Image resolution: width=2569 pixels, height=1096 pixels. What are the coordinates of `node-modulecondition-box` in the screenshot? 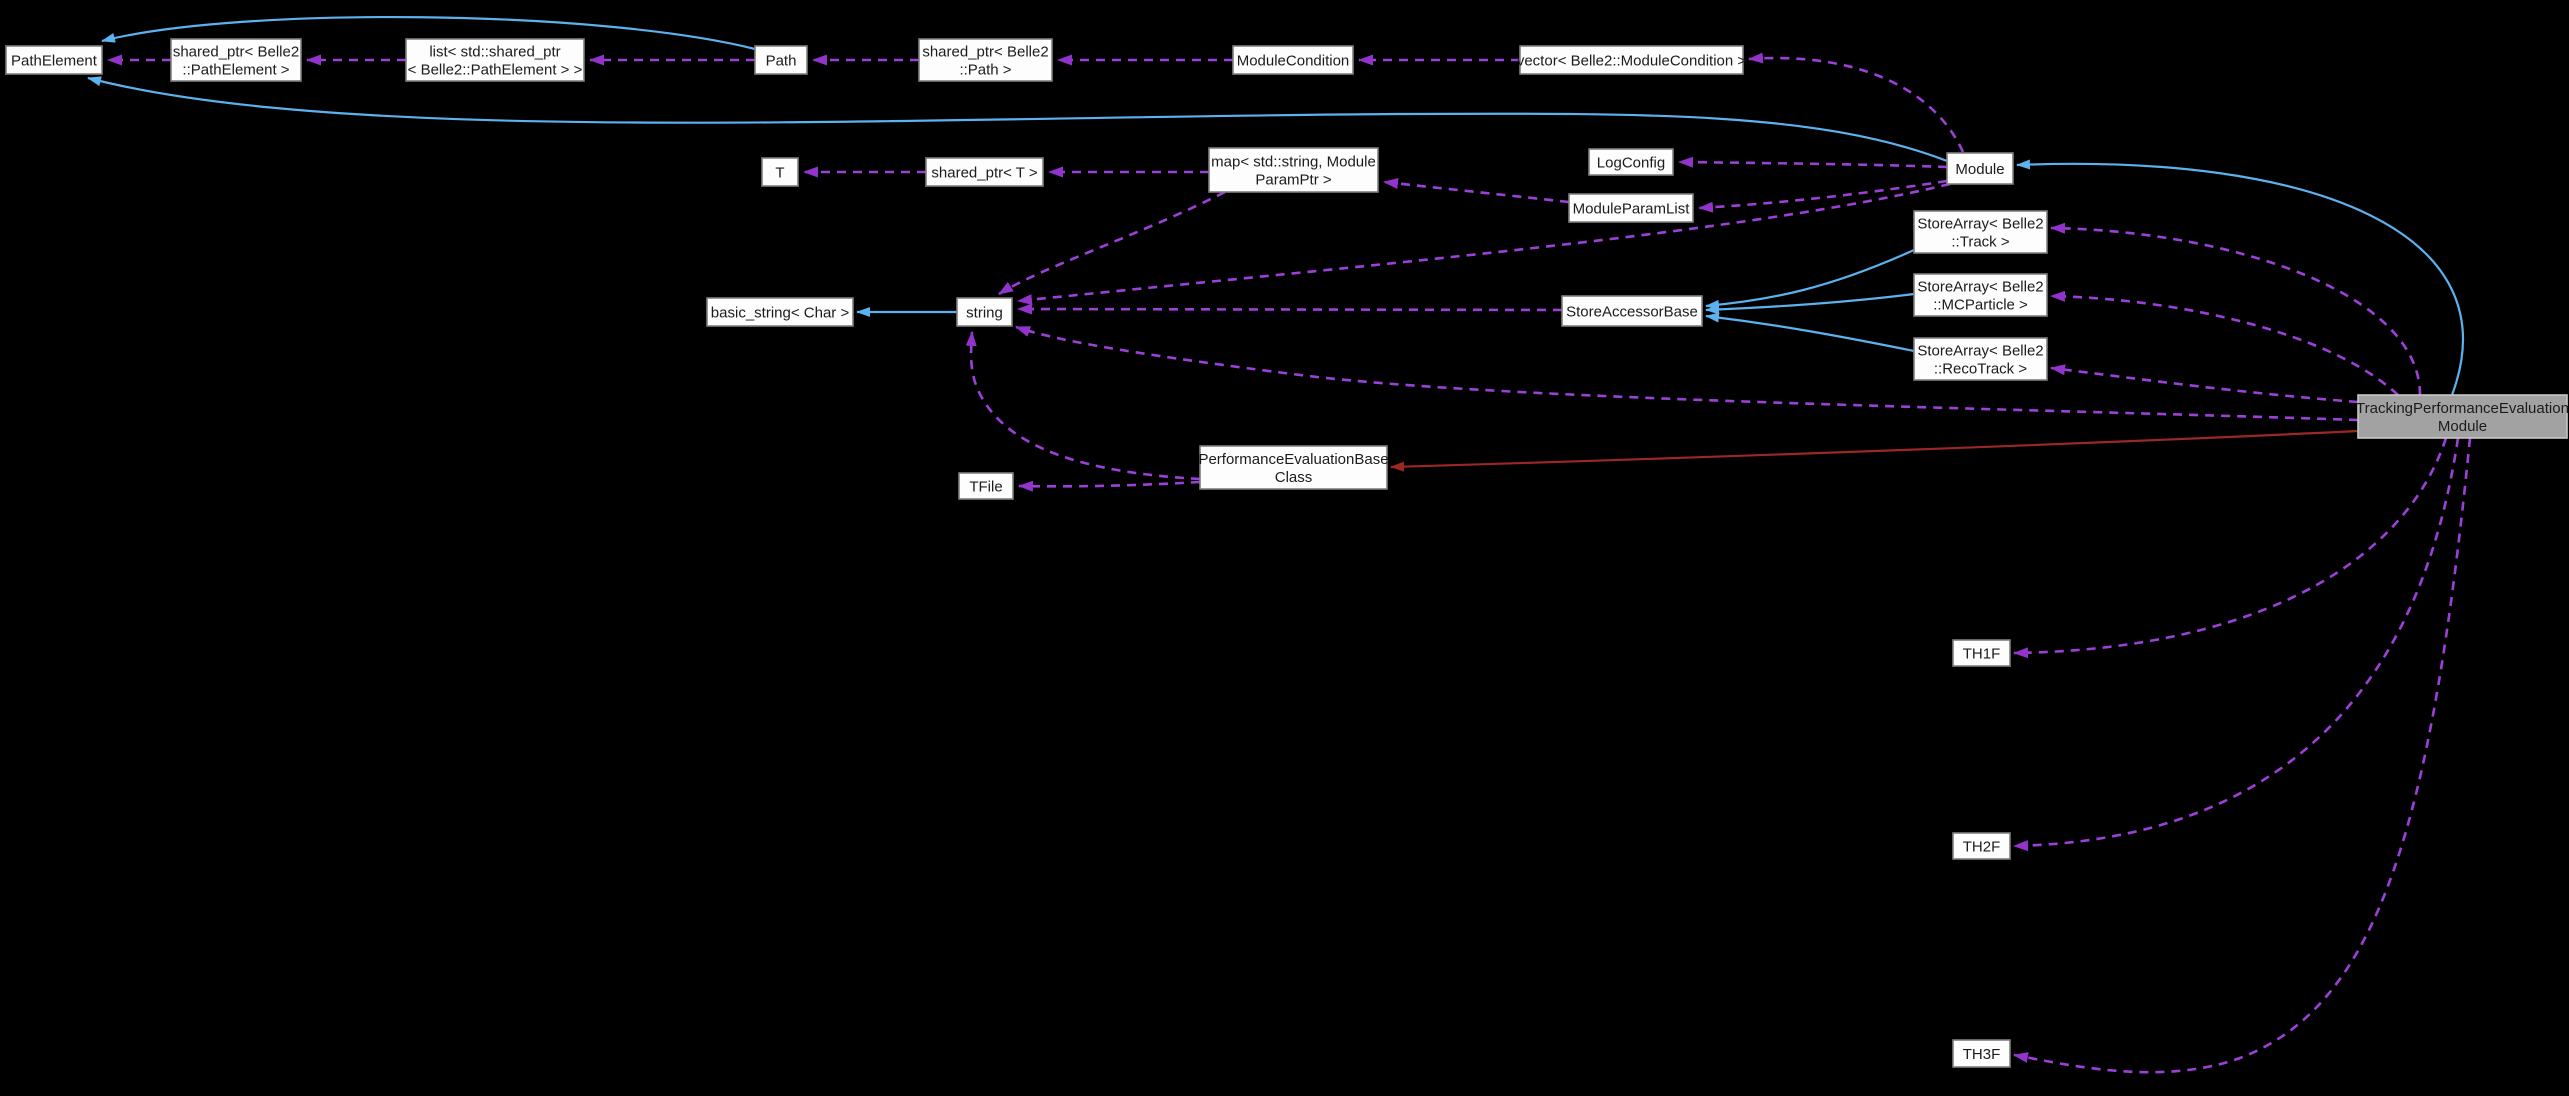 It's located at (1293, 60).